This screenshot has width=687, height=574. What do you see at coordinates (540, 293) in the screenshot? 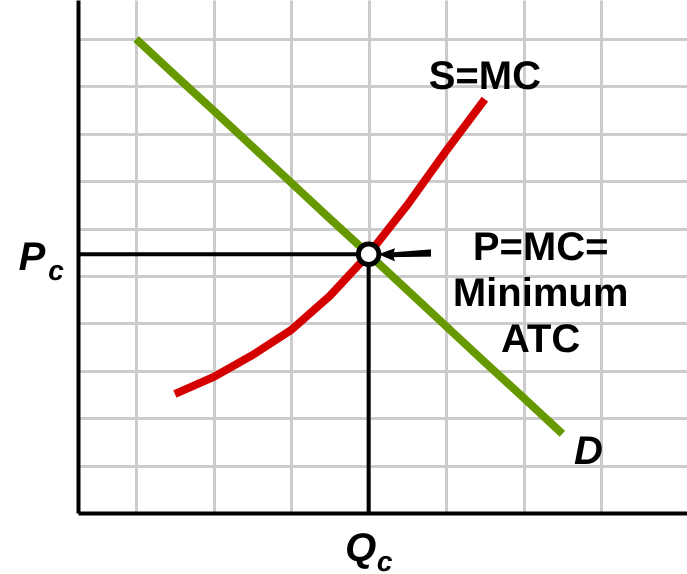
I see `annotation: P=MC= Minimum ATC` at bounding box center [540, 293].